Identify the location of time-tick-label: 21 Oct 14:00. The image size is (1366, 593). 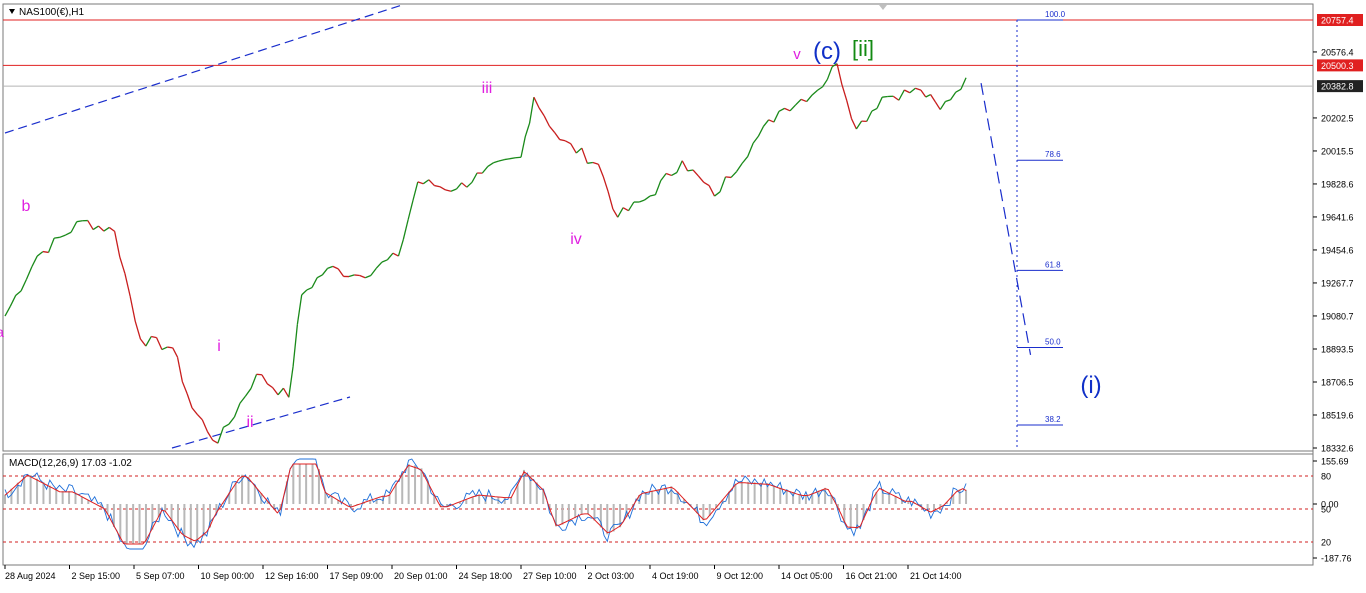
(936, 576).